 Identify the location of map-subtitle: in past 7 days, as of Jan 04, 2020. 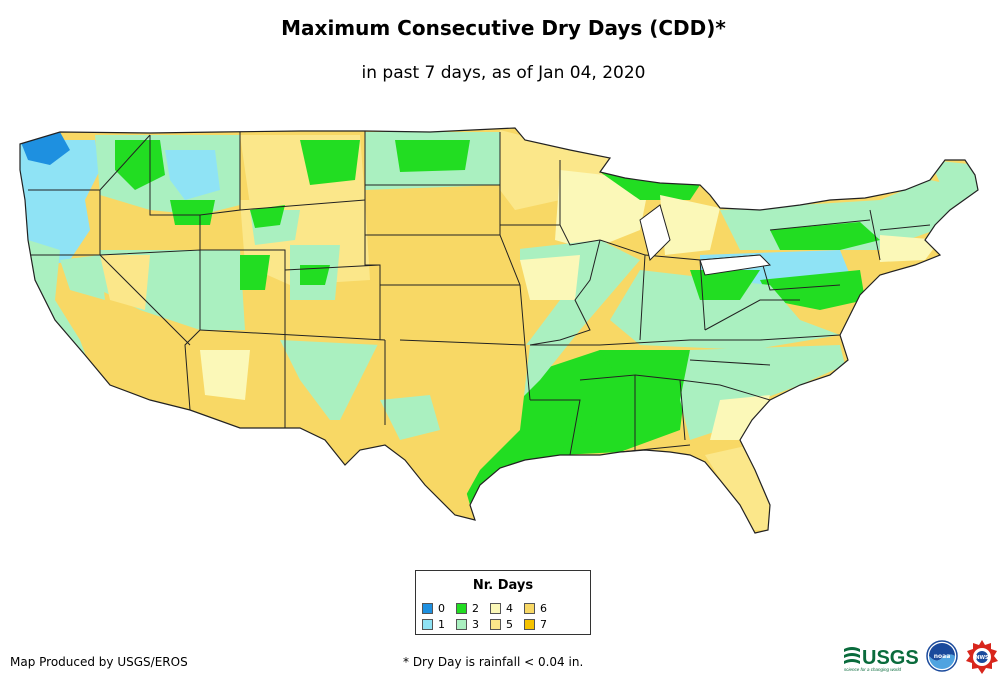
(503, 73).